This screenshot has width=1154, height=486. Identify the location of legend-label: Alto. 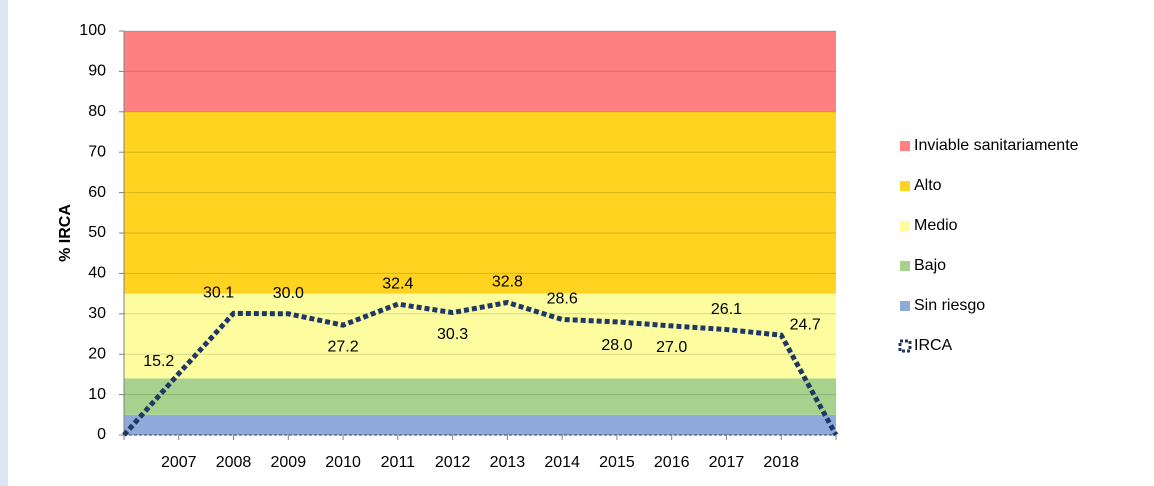
(928, 185).